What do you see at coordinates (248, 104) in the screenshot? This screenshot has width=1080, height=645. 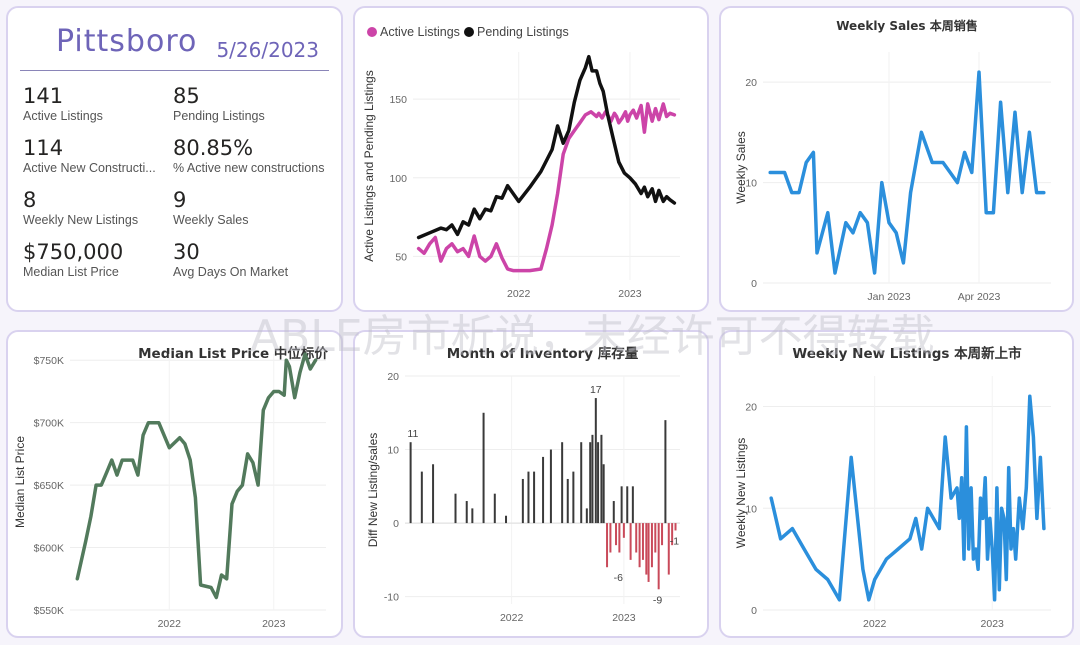 I see `kpi-pending-listings: 85 Pending Listings` at bounding box center [248, 104].